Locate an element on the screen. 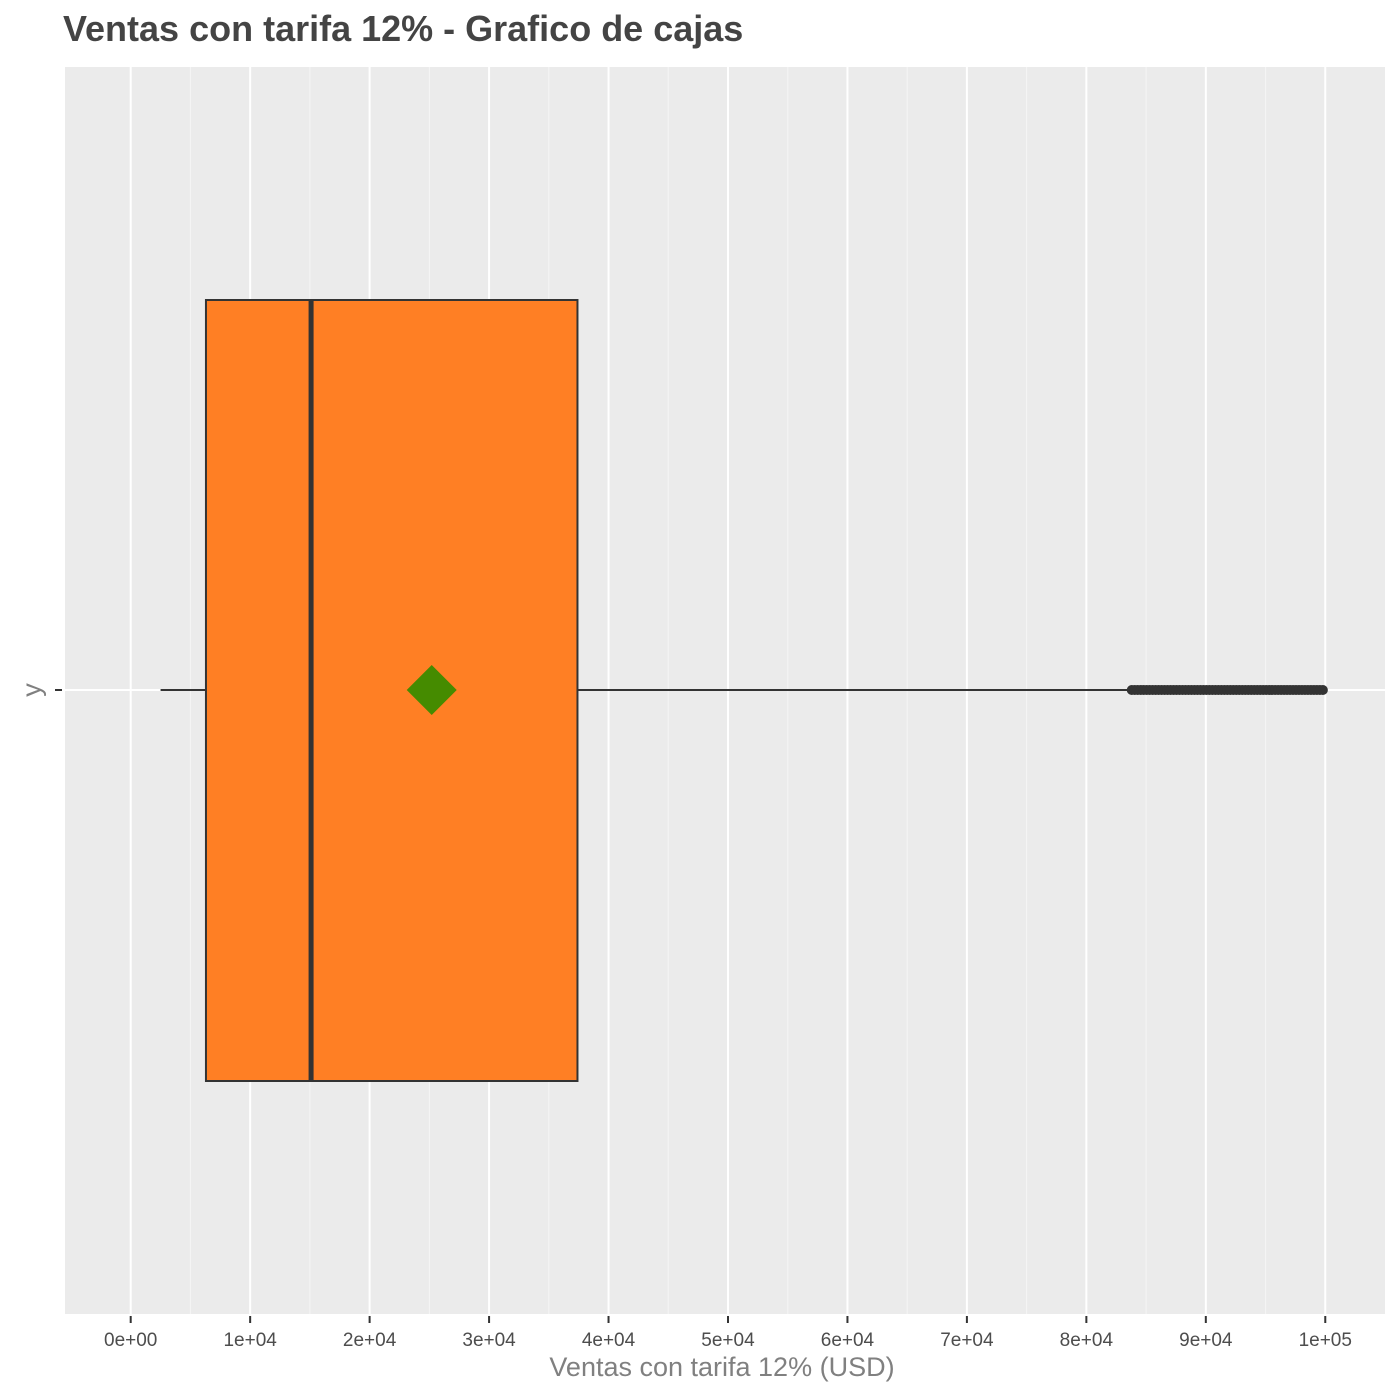  x-tick-label: 1e+04 is located at coordinates (250, 1340).